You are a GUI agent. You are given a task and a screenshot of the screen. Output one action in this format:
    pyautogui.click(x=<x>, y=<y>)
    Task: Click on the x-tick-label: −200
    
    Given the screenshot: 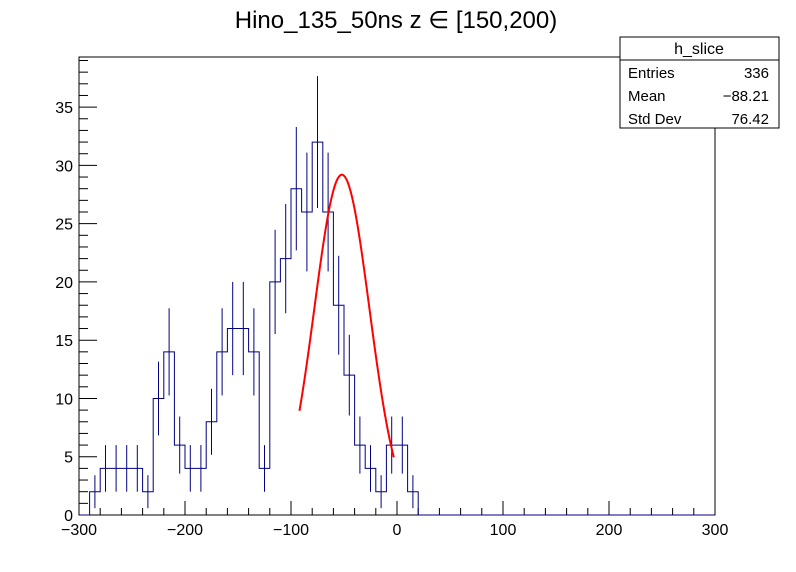 What is the action you would take?
    pyautogui.click(x=185, y=530)
    